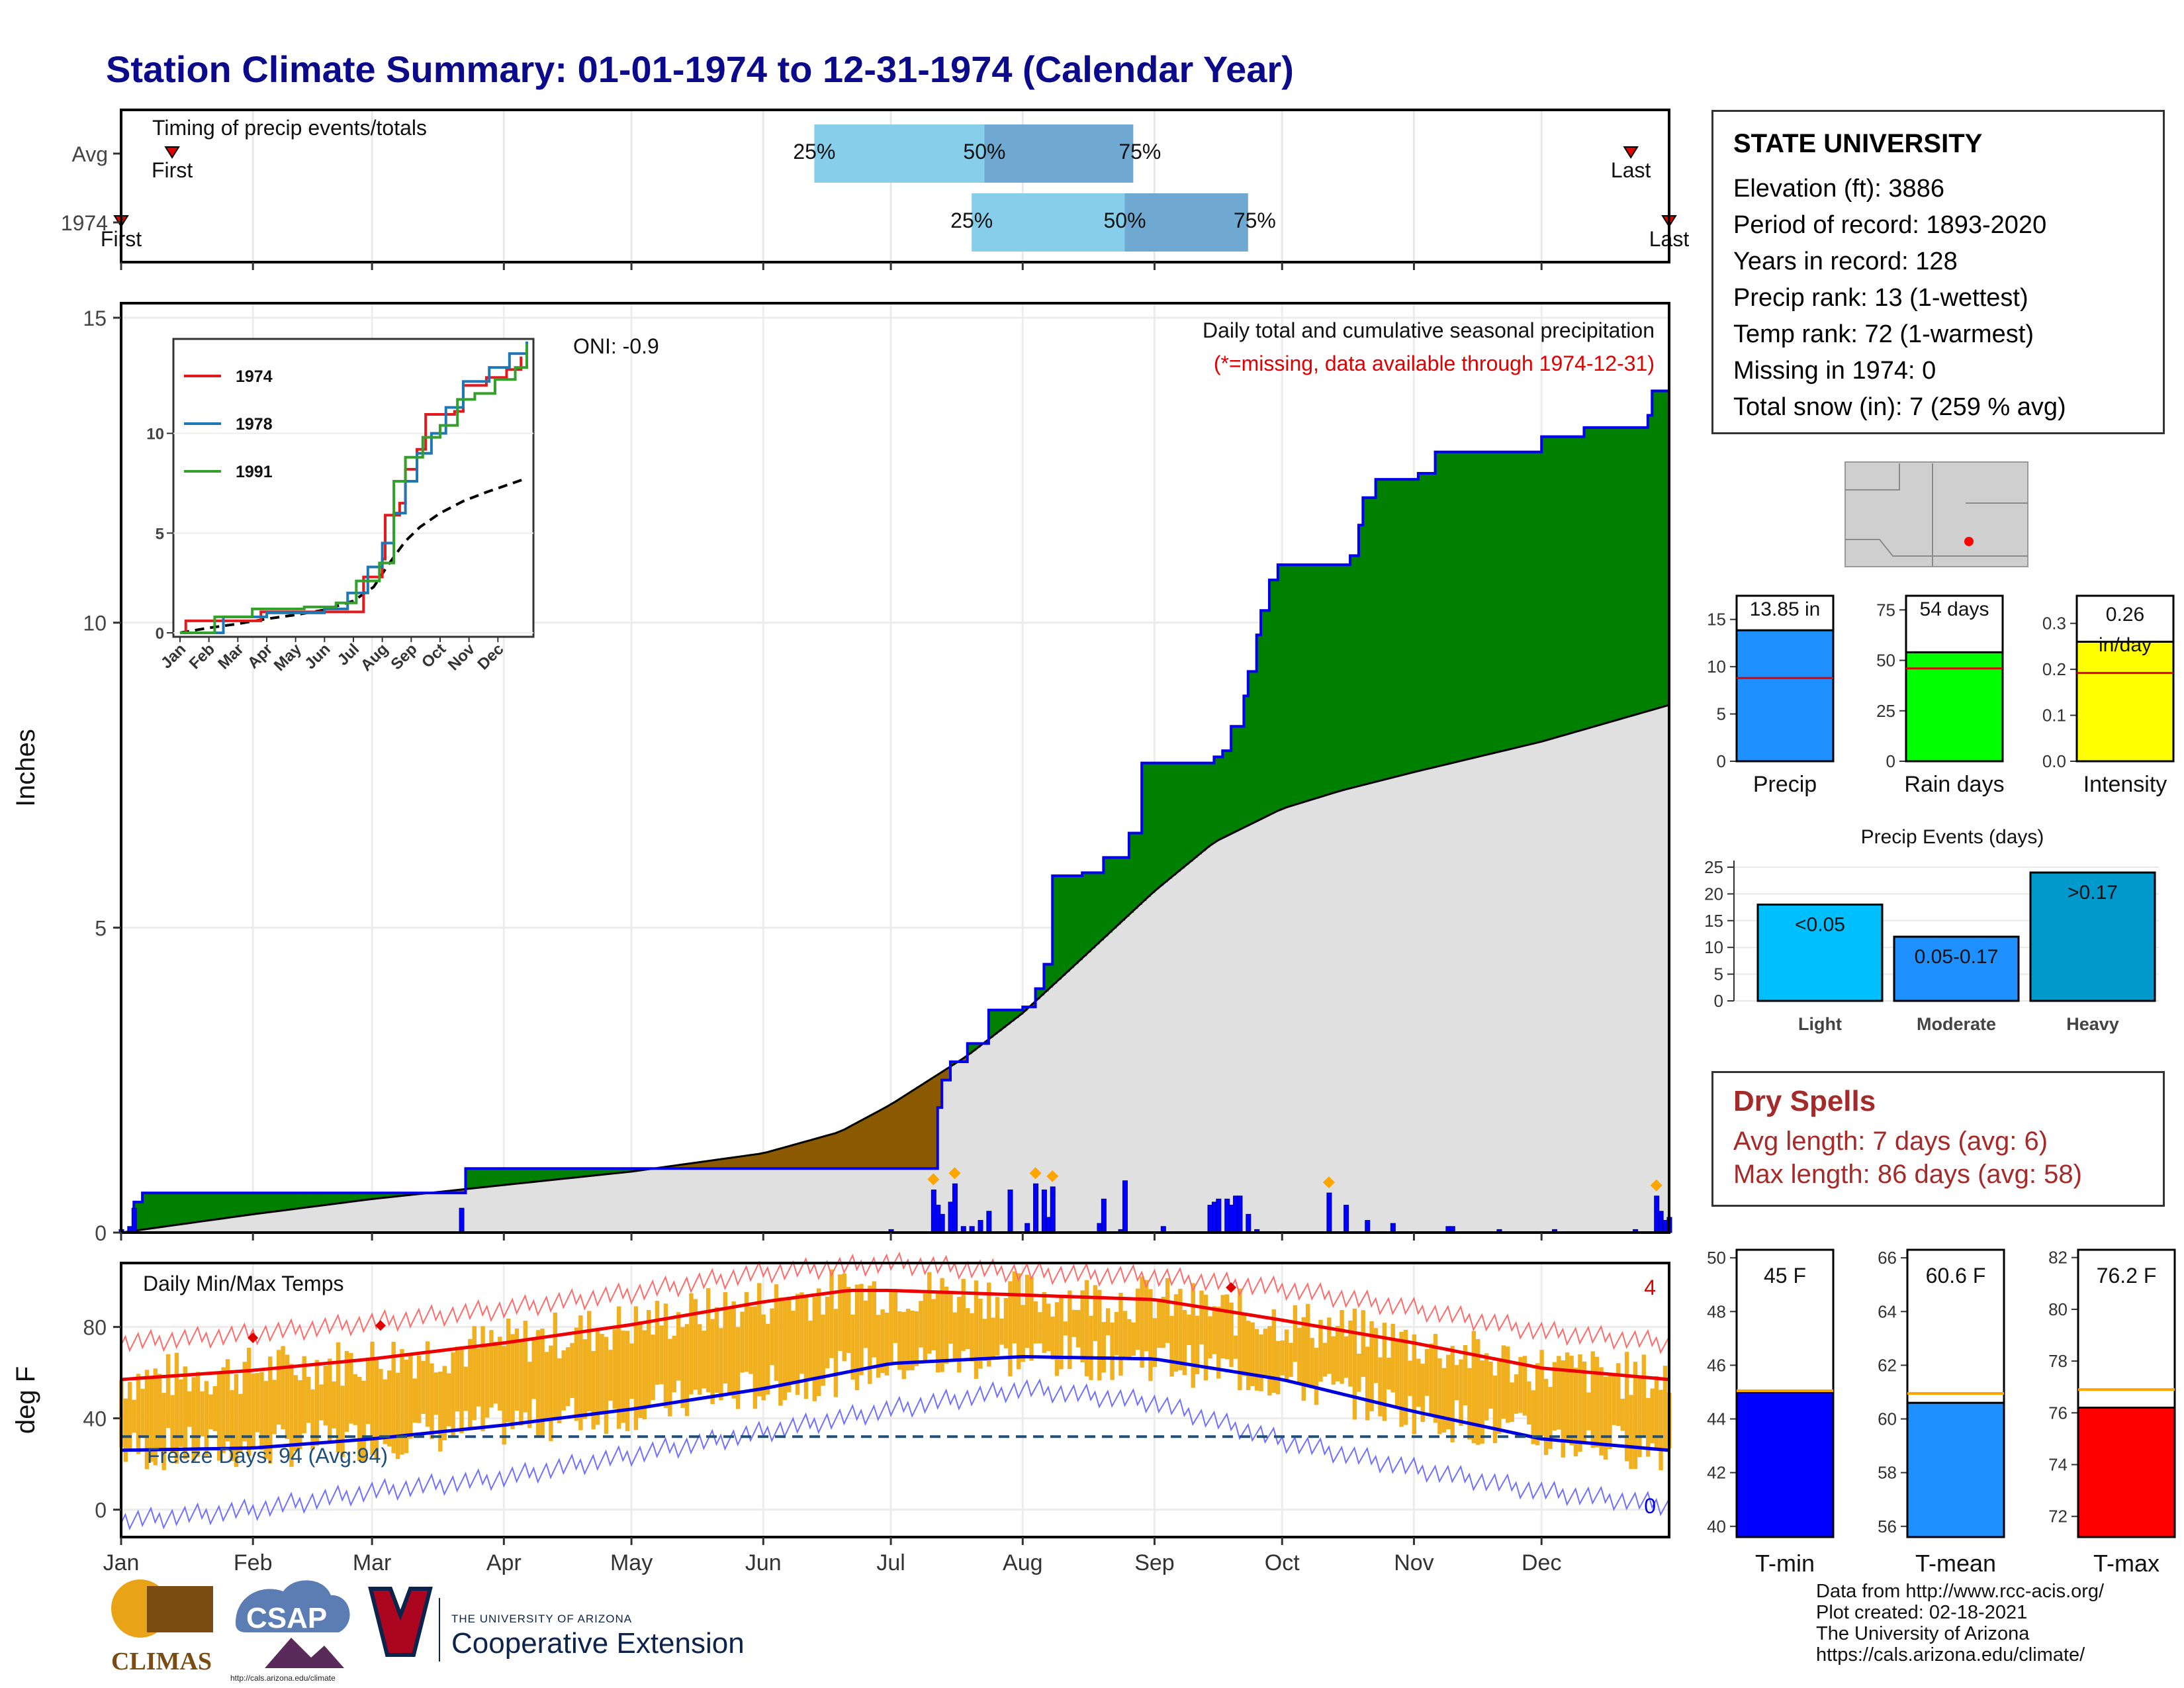 This screenshot has width=2184, height=1688. I want to click on events-y-tick-label: 0, so click(1718, 1001).